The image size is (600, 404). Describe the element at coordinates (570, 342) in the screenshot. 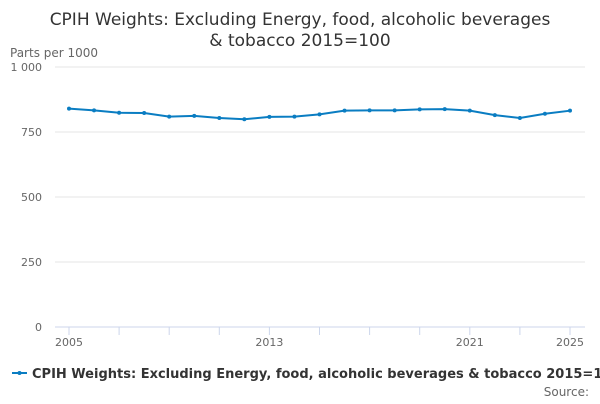

I see `x-tick-label: 2025` at that location.